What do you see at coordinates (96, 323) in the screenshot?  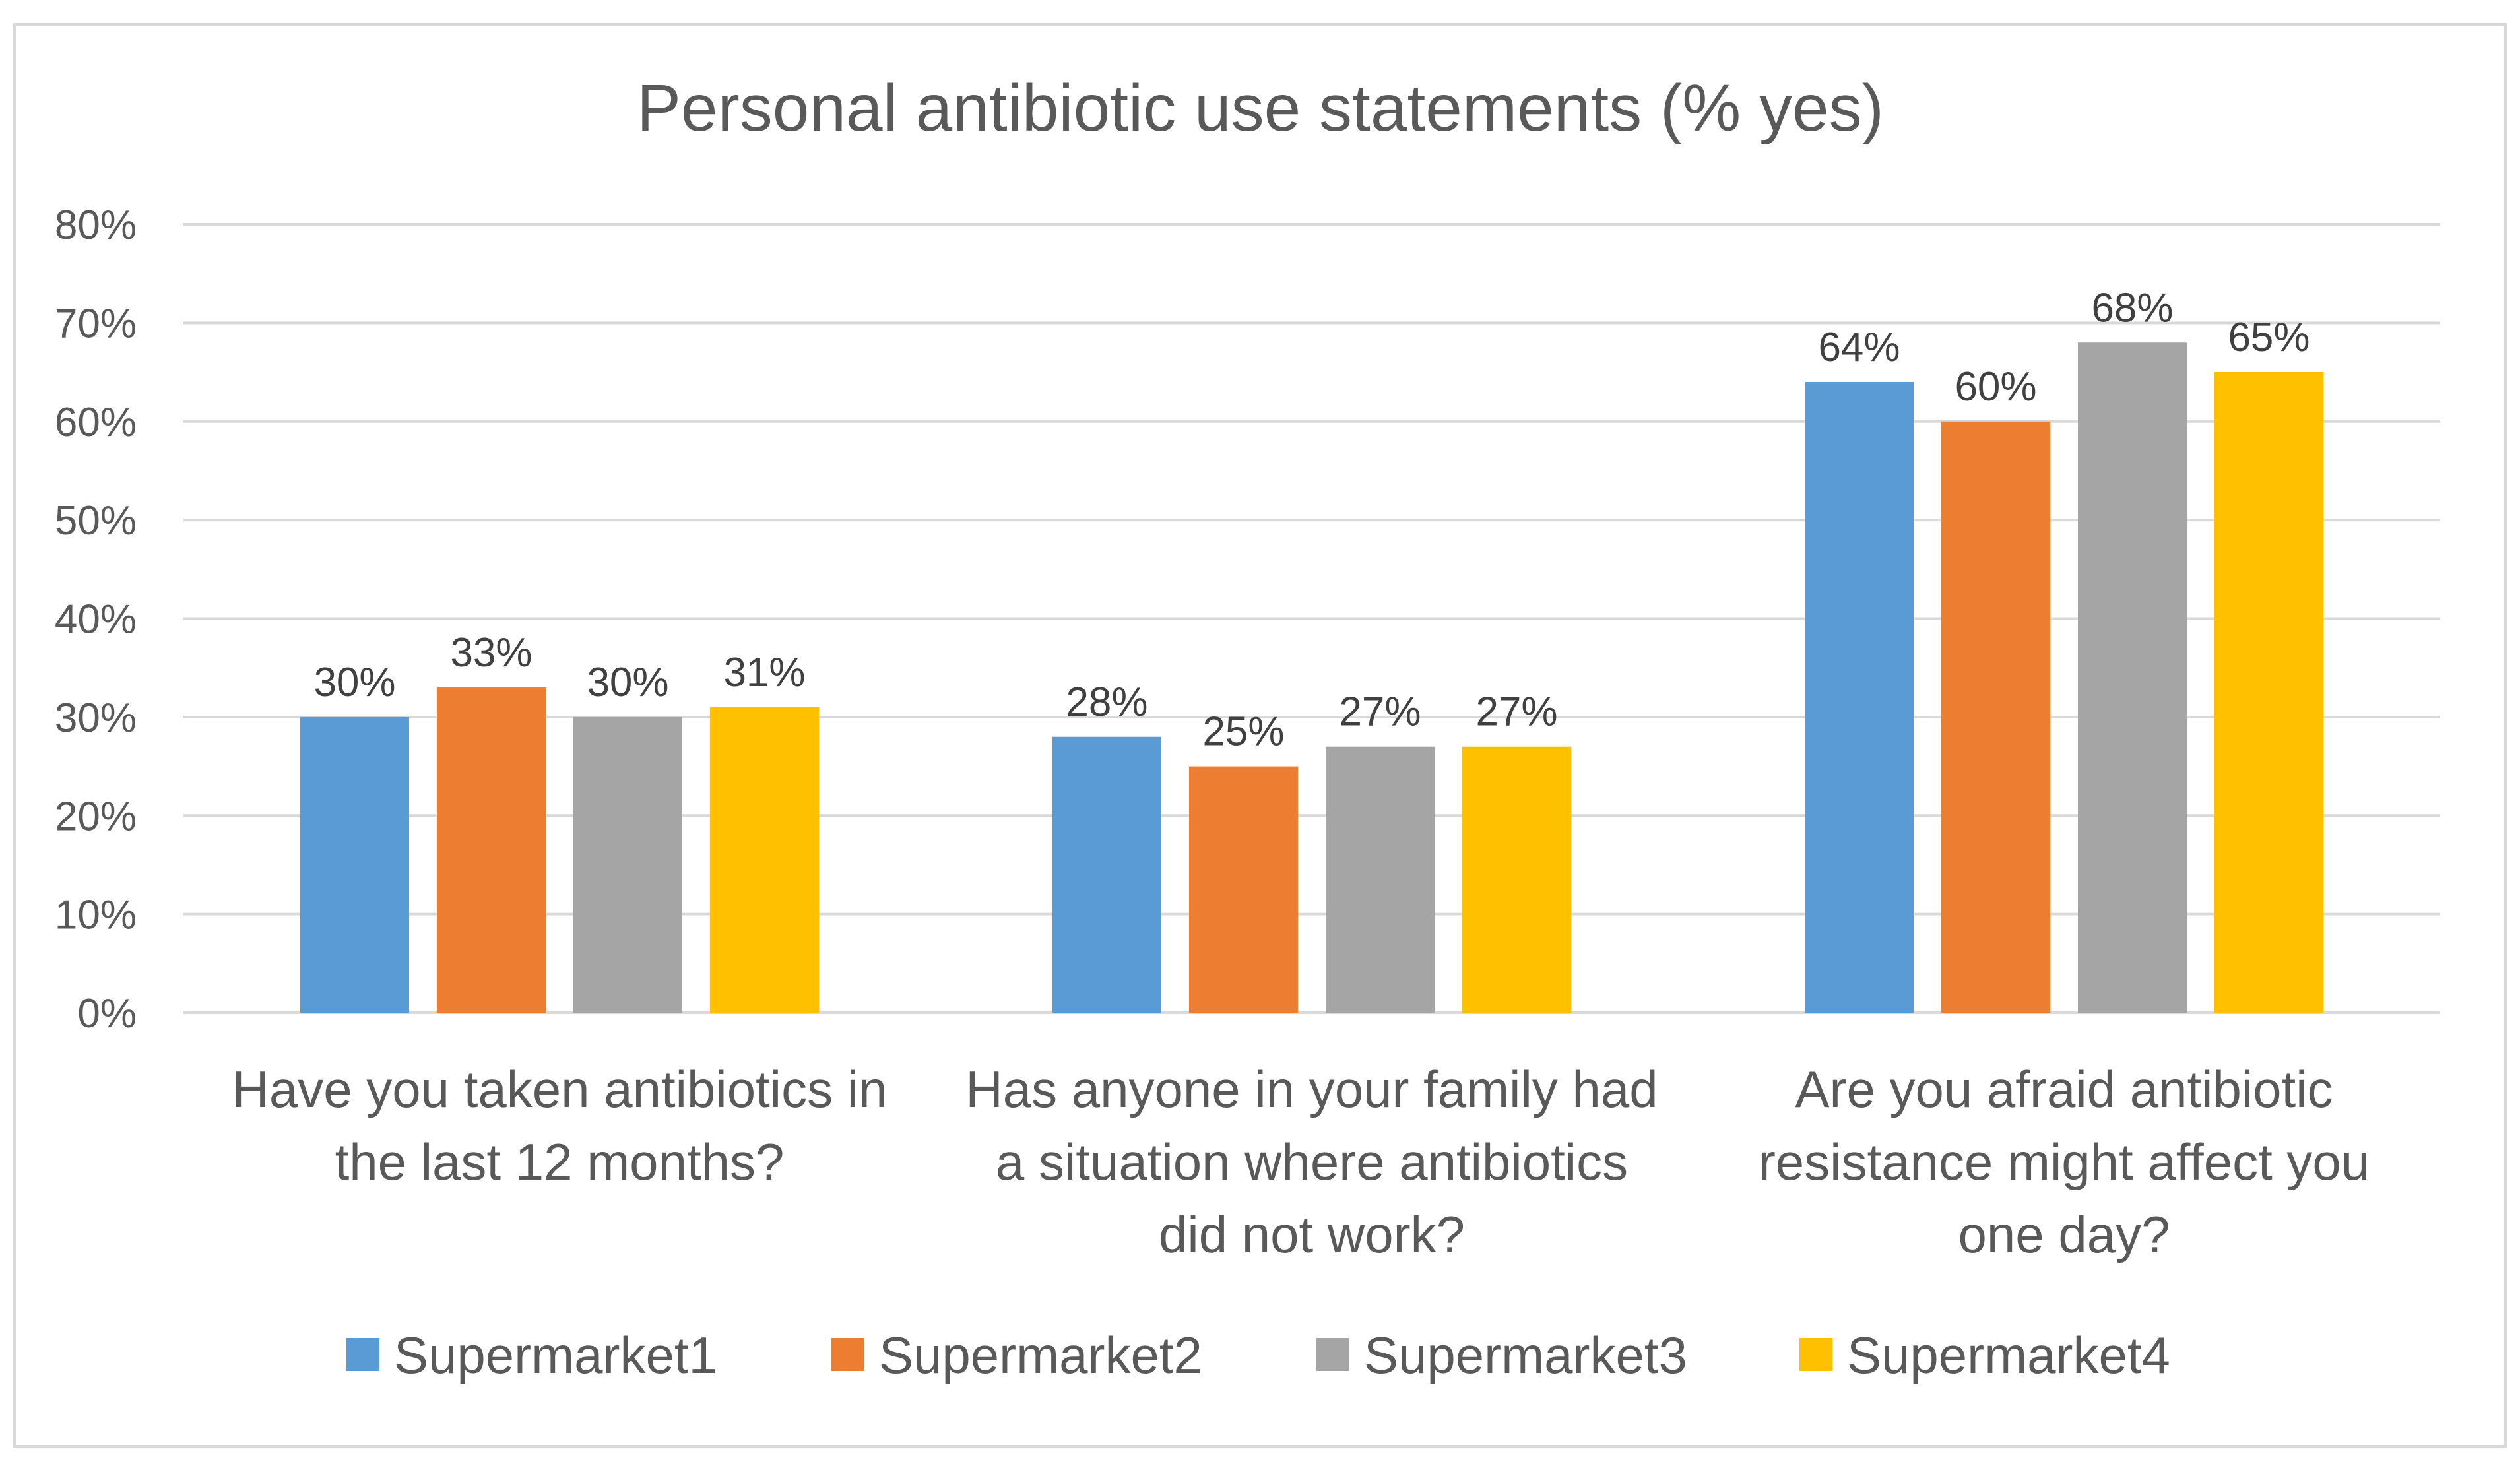 I see `y-tick-label: 70%` at bounding box center [96, 323].